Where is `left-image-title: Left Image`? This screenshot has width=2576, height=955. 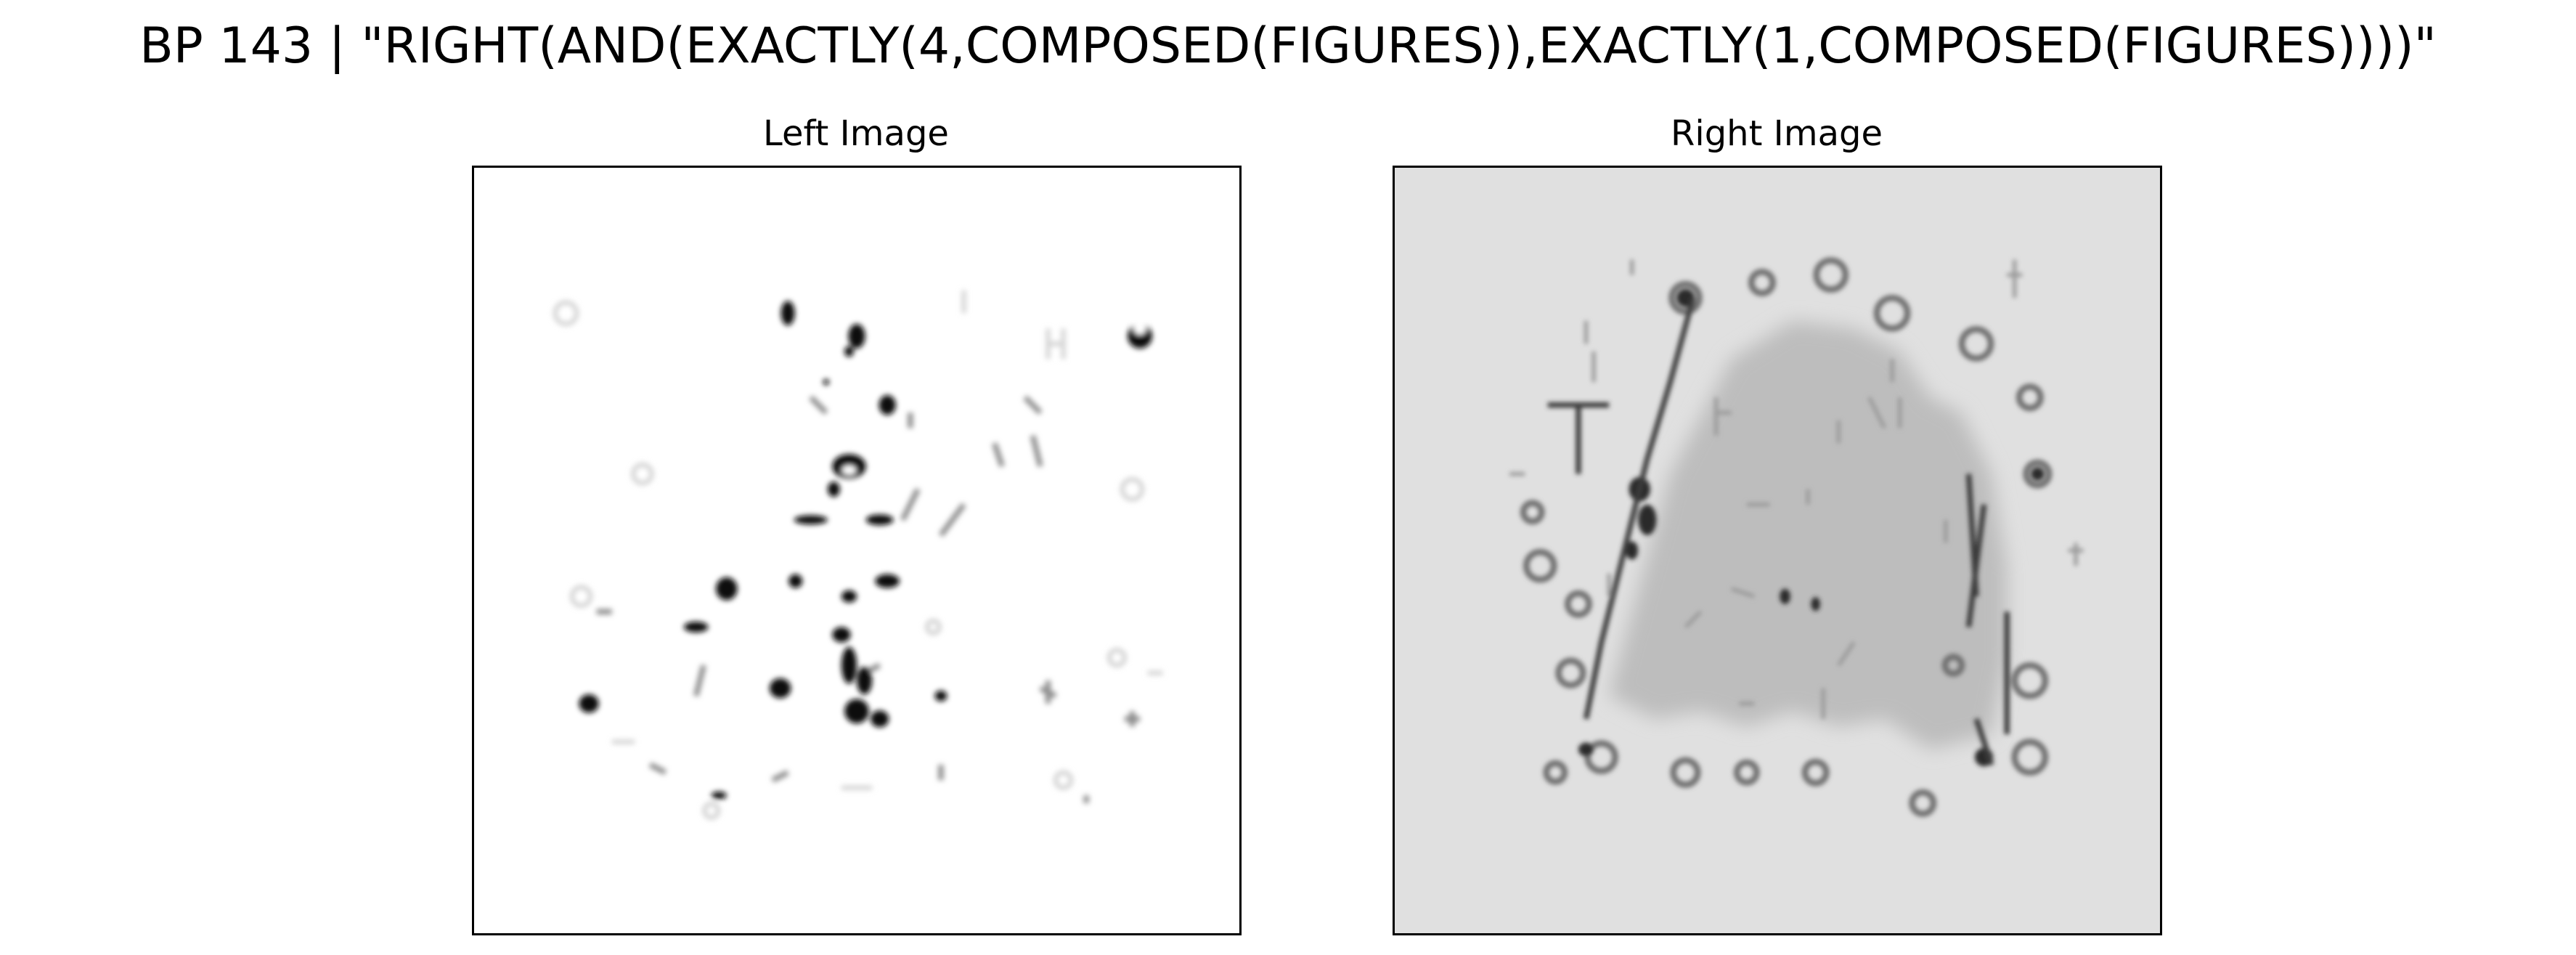 left-image-title: Left Image is located at coordinates (856, 133).